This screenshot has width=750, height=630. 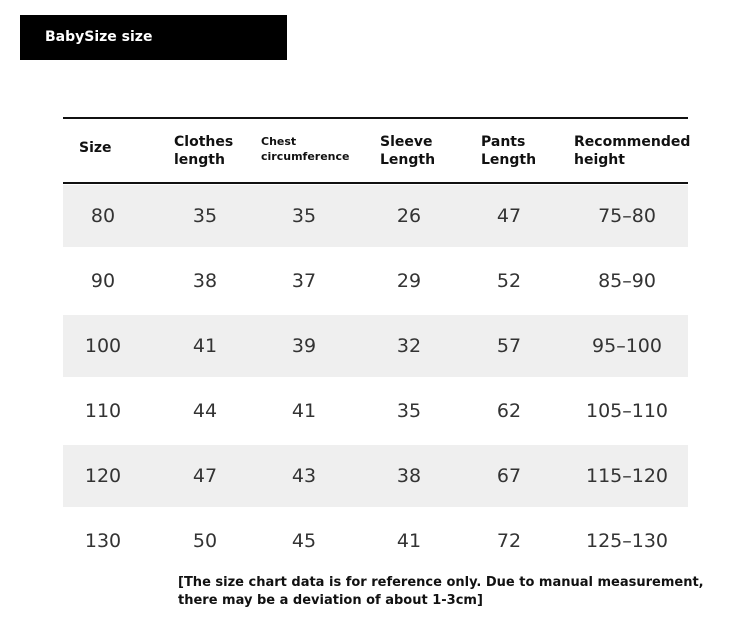 I want to click on table-cell: 125–130, so click(x=627, y=541).